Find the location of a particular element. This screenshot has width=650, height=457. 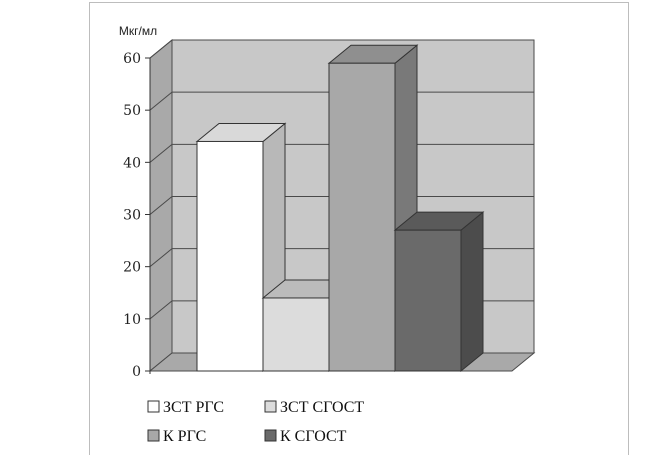

y-tick-label: 30 is located at coordinates (132, 216).